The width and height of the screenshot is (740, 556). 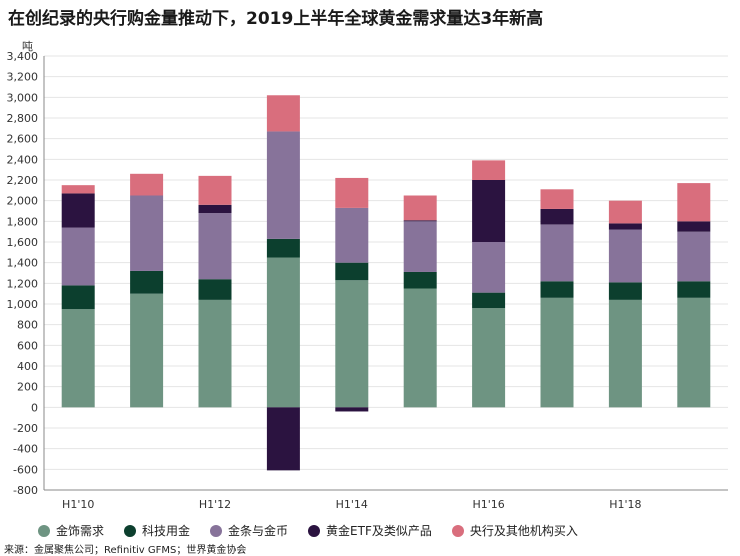 What do you see at coordinates (130, 530) in the screenshot?
I see `legend-technology-marker-icon` at bounding box center [130, 530].